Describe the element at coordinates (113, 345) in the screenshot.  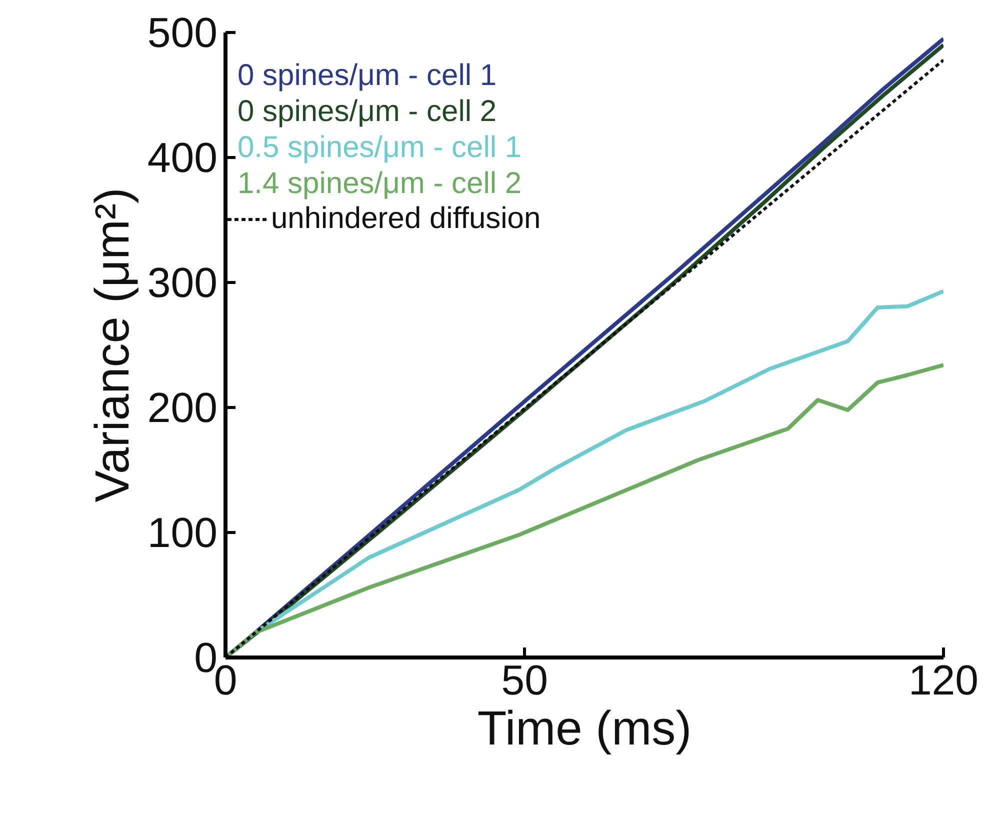
I see `y-axis-title: Variance (μm²)` at that location.